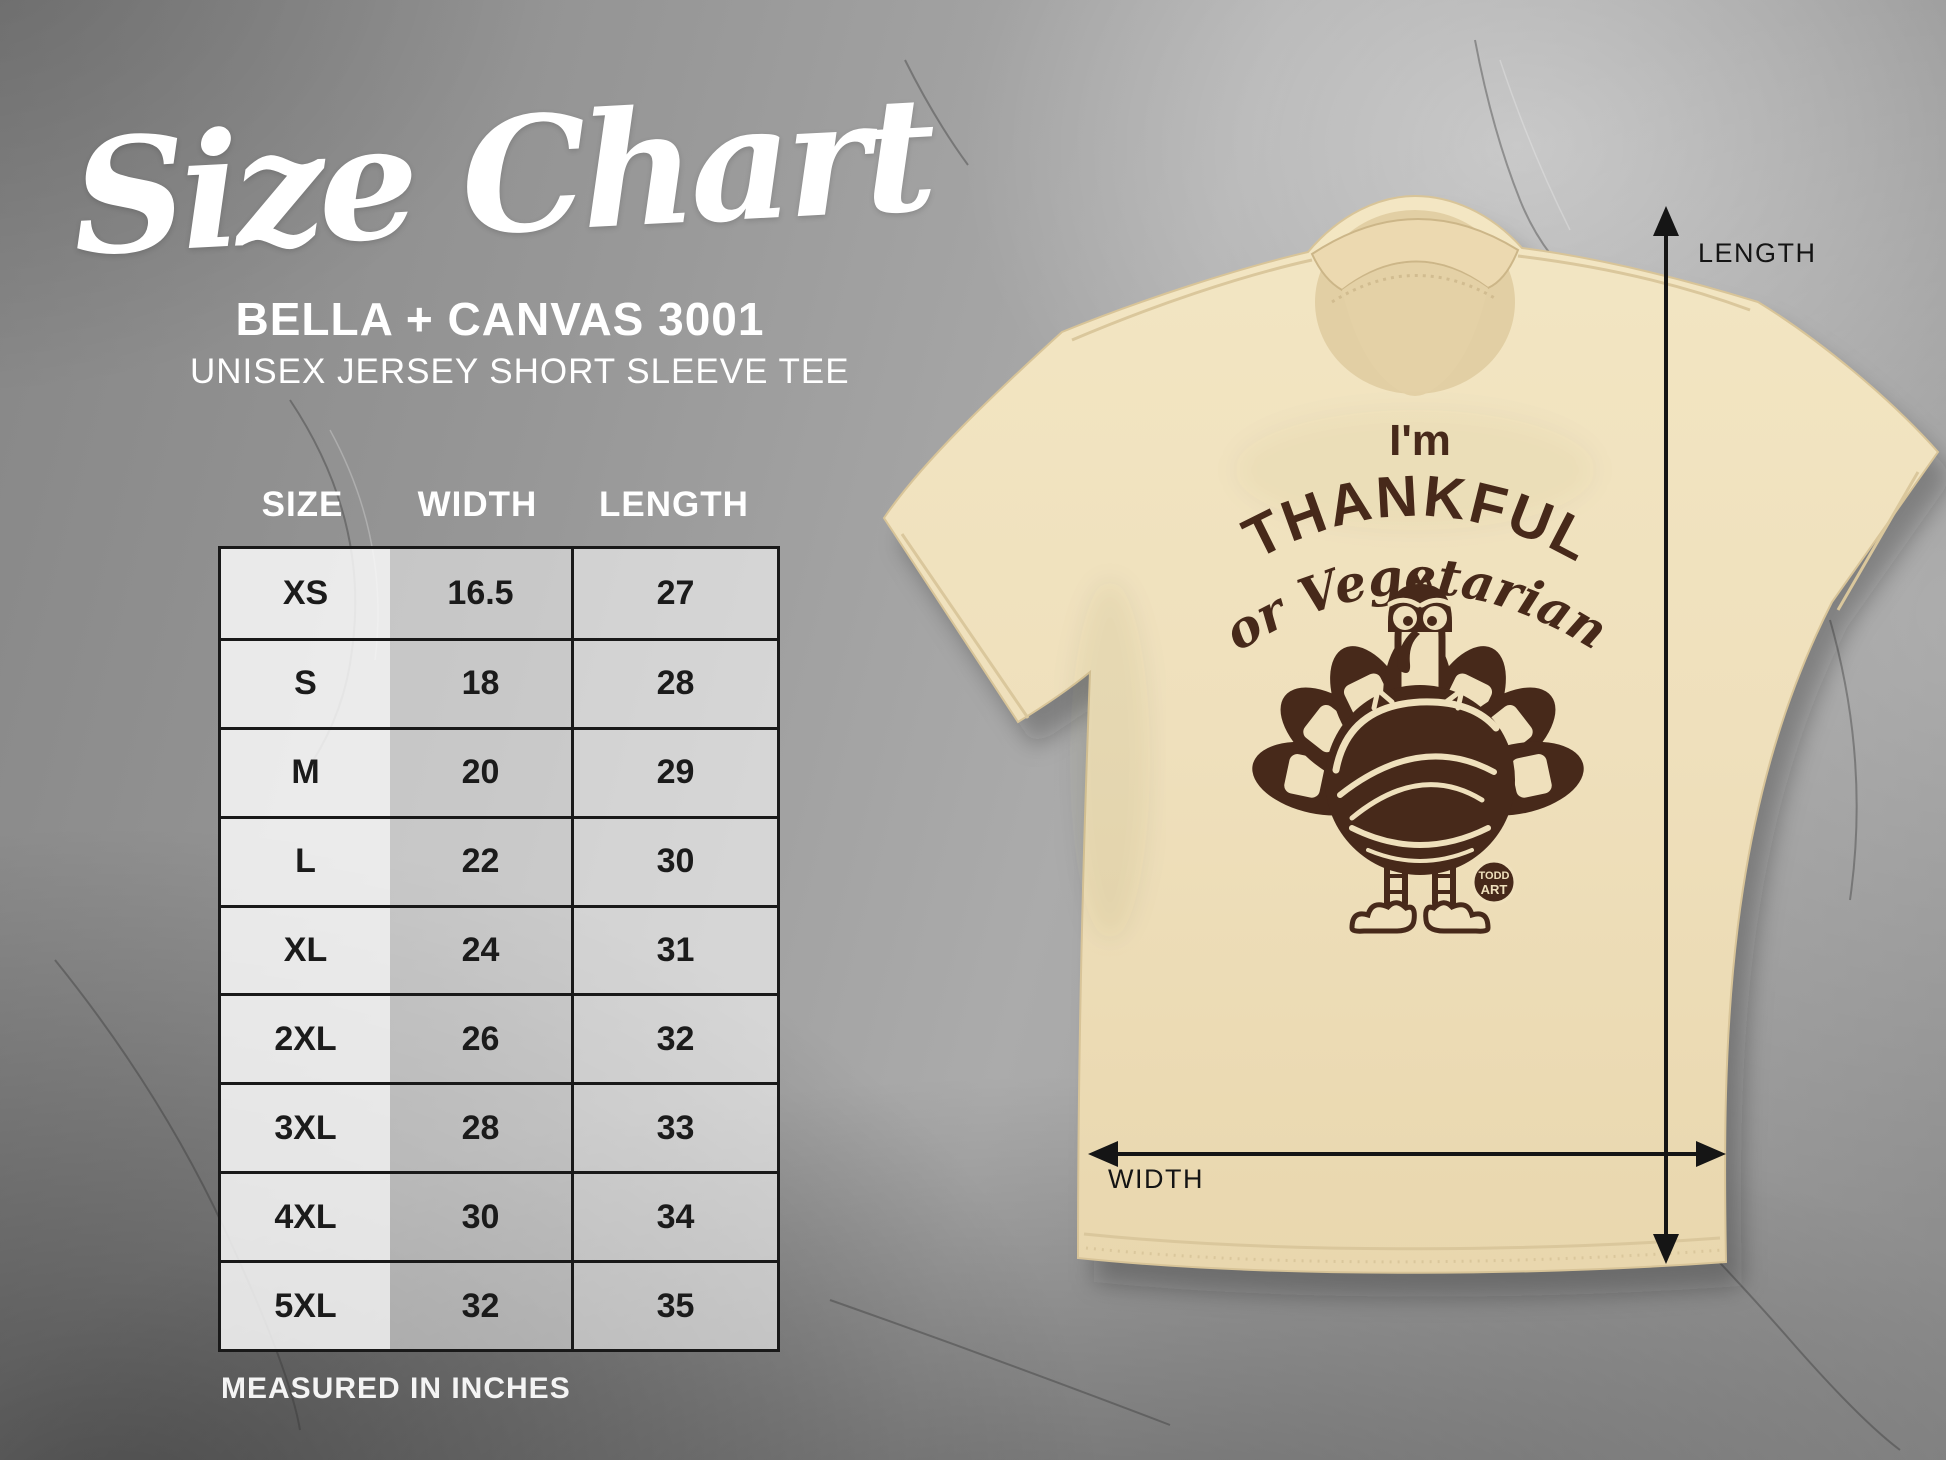 Image resolution: width=1946 pixels, height=1460 pixels. I want to click on size-cell: 2XL, so click(305, 1039).